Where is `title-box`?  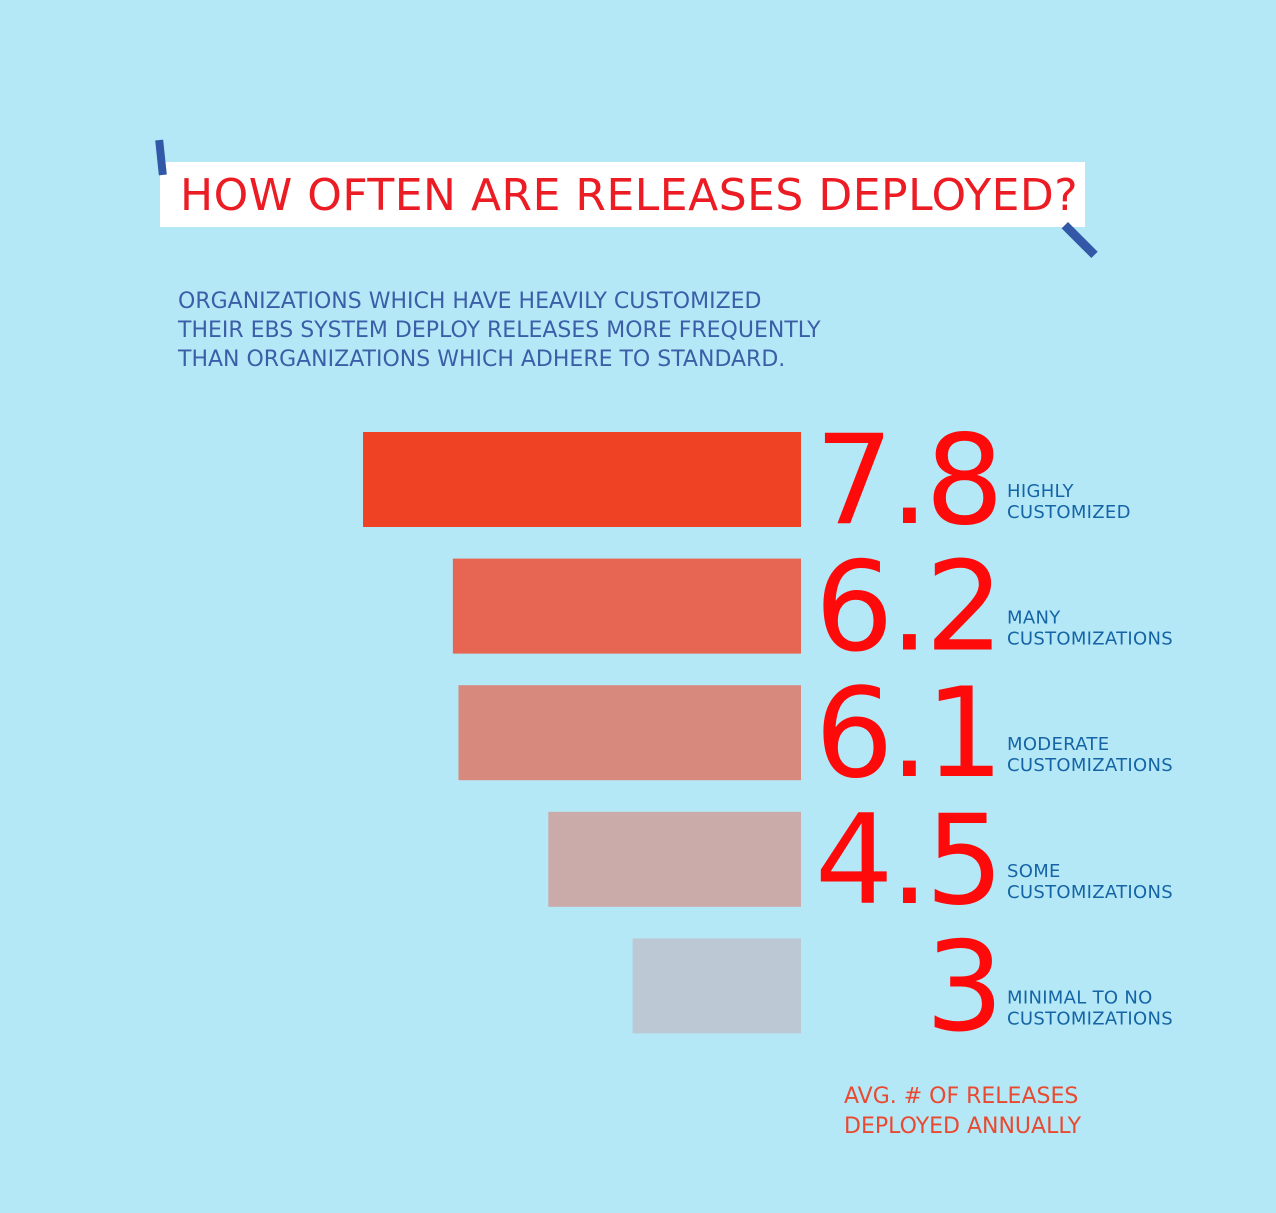
title-box is located at coordinates (622, 194).